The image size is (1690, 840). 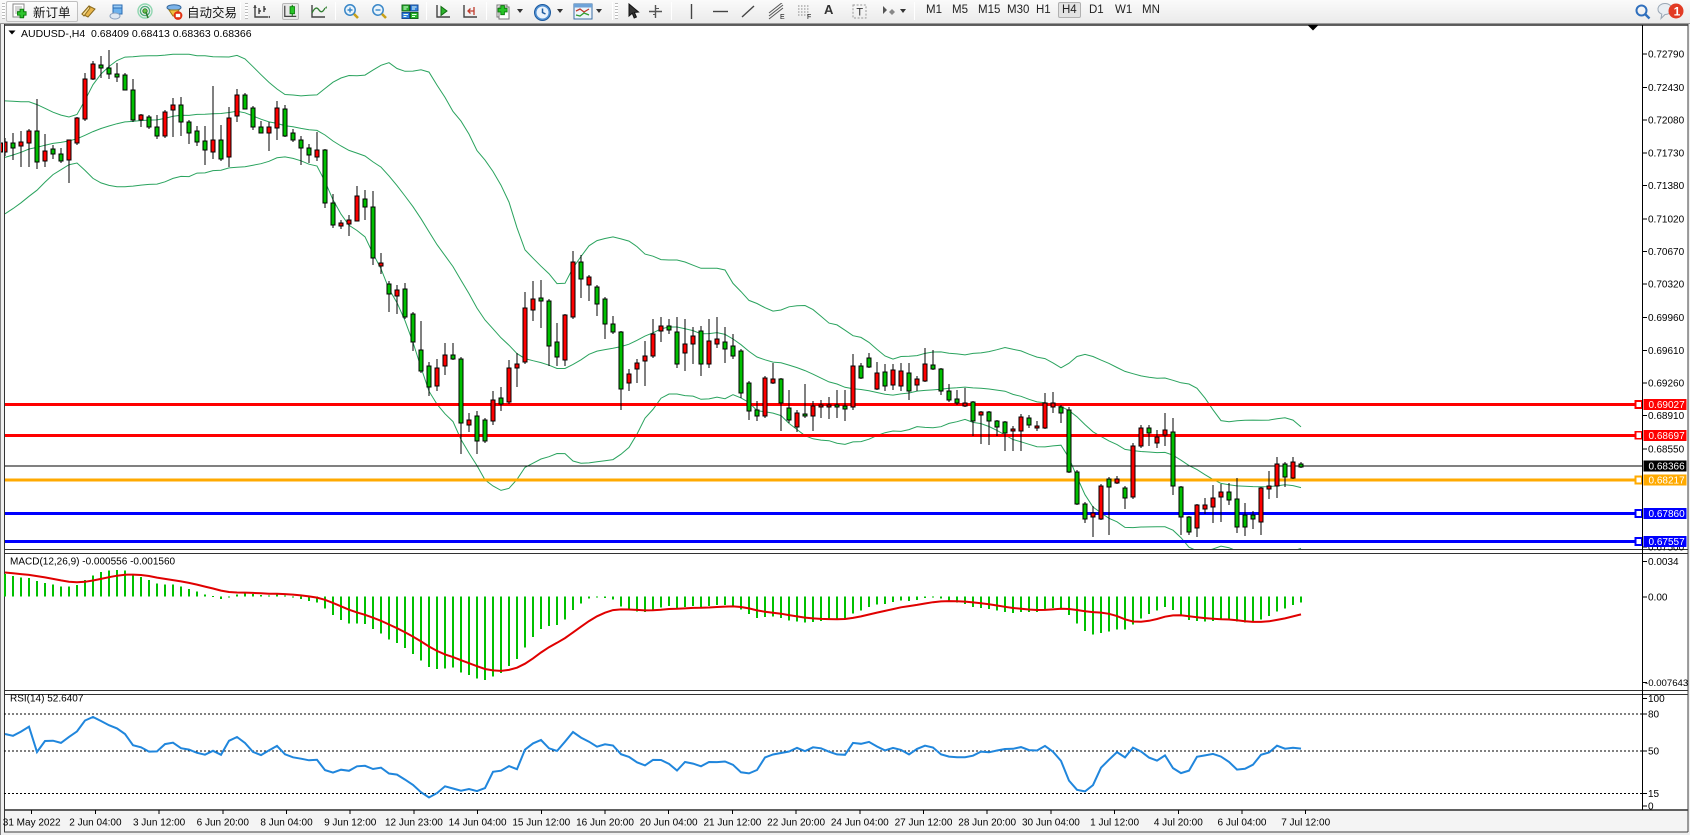 I want to click on svg-text: 15, so click(x=1654, y=794).